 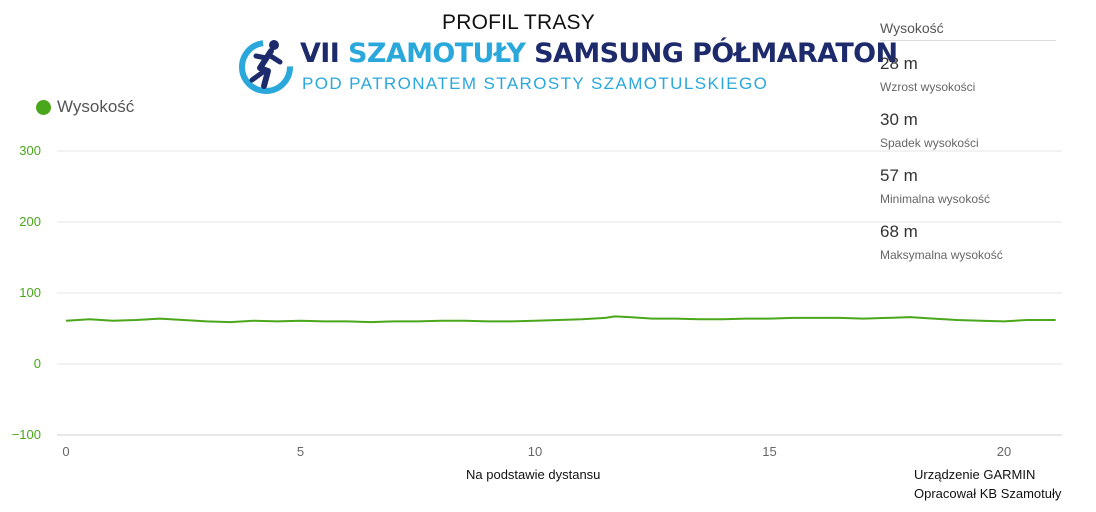 What do you see at coordinates (975, 474) in the screenshot?
I see `device-note: Urządzenie GARMIN` at bounding box center [975, 474].